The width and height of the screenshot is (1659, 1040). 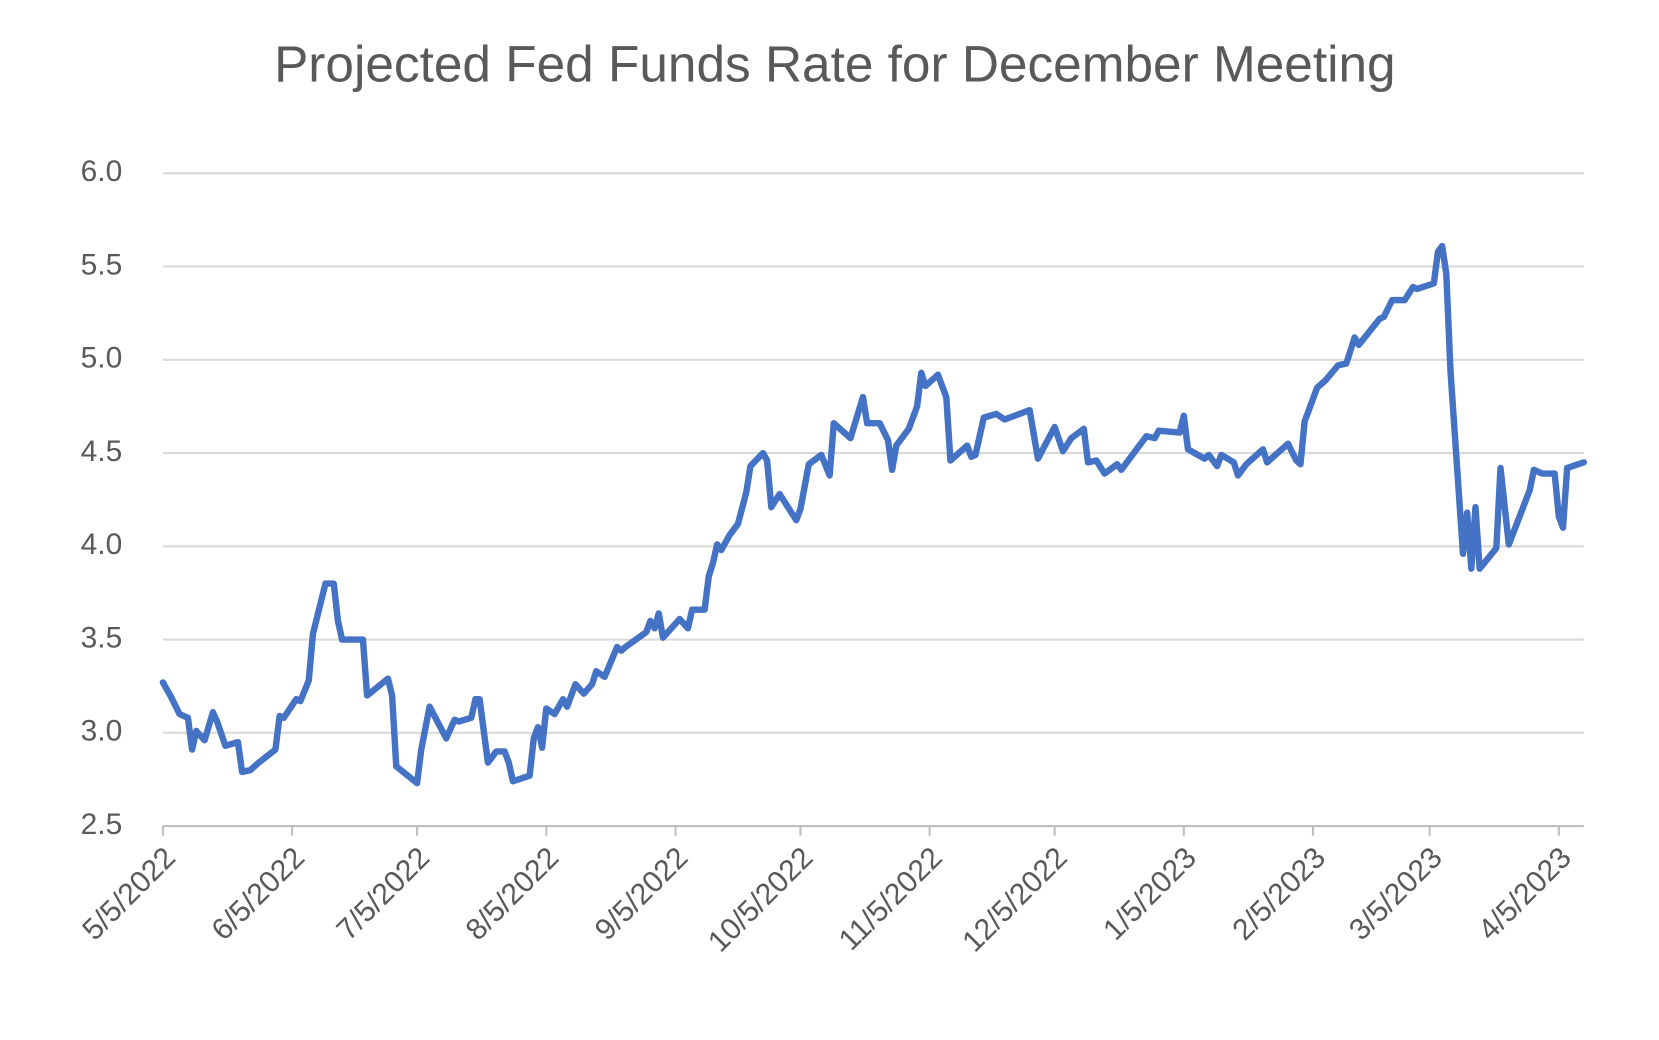 I want to click on y-tick-label: 4.0, so click(x=102, y=544).